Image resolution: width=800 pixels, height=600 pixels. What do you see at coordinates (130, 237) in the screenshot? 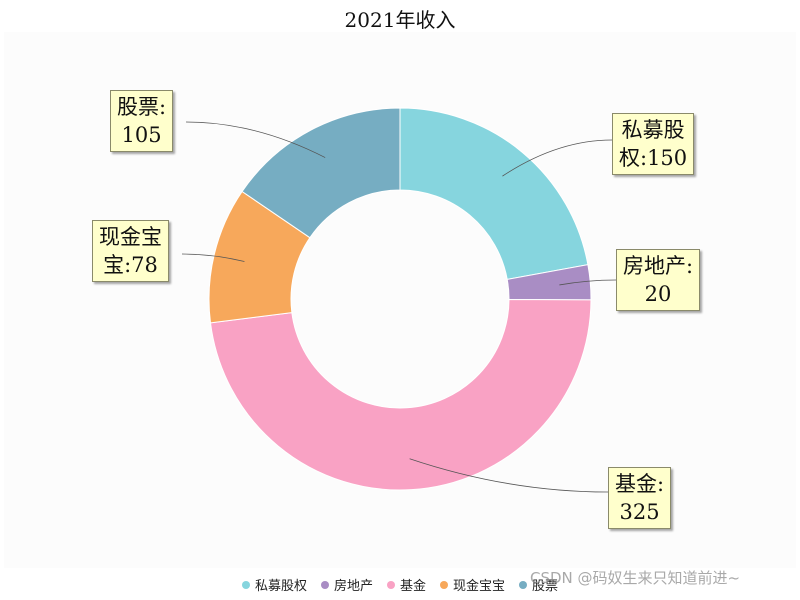
I see `label-cash-line1: 现金宝` at bounding box center [130, 237].